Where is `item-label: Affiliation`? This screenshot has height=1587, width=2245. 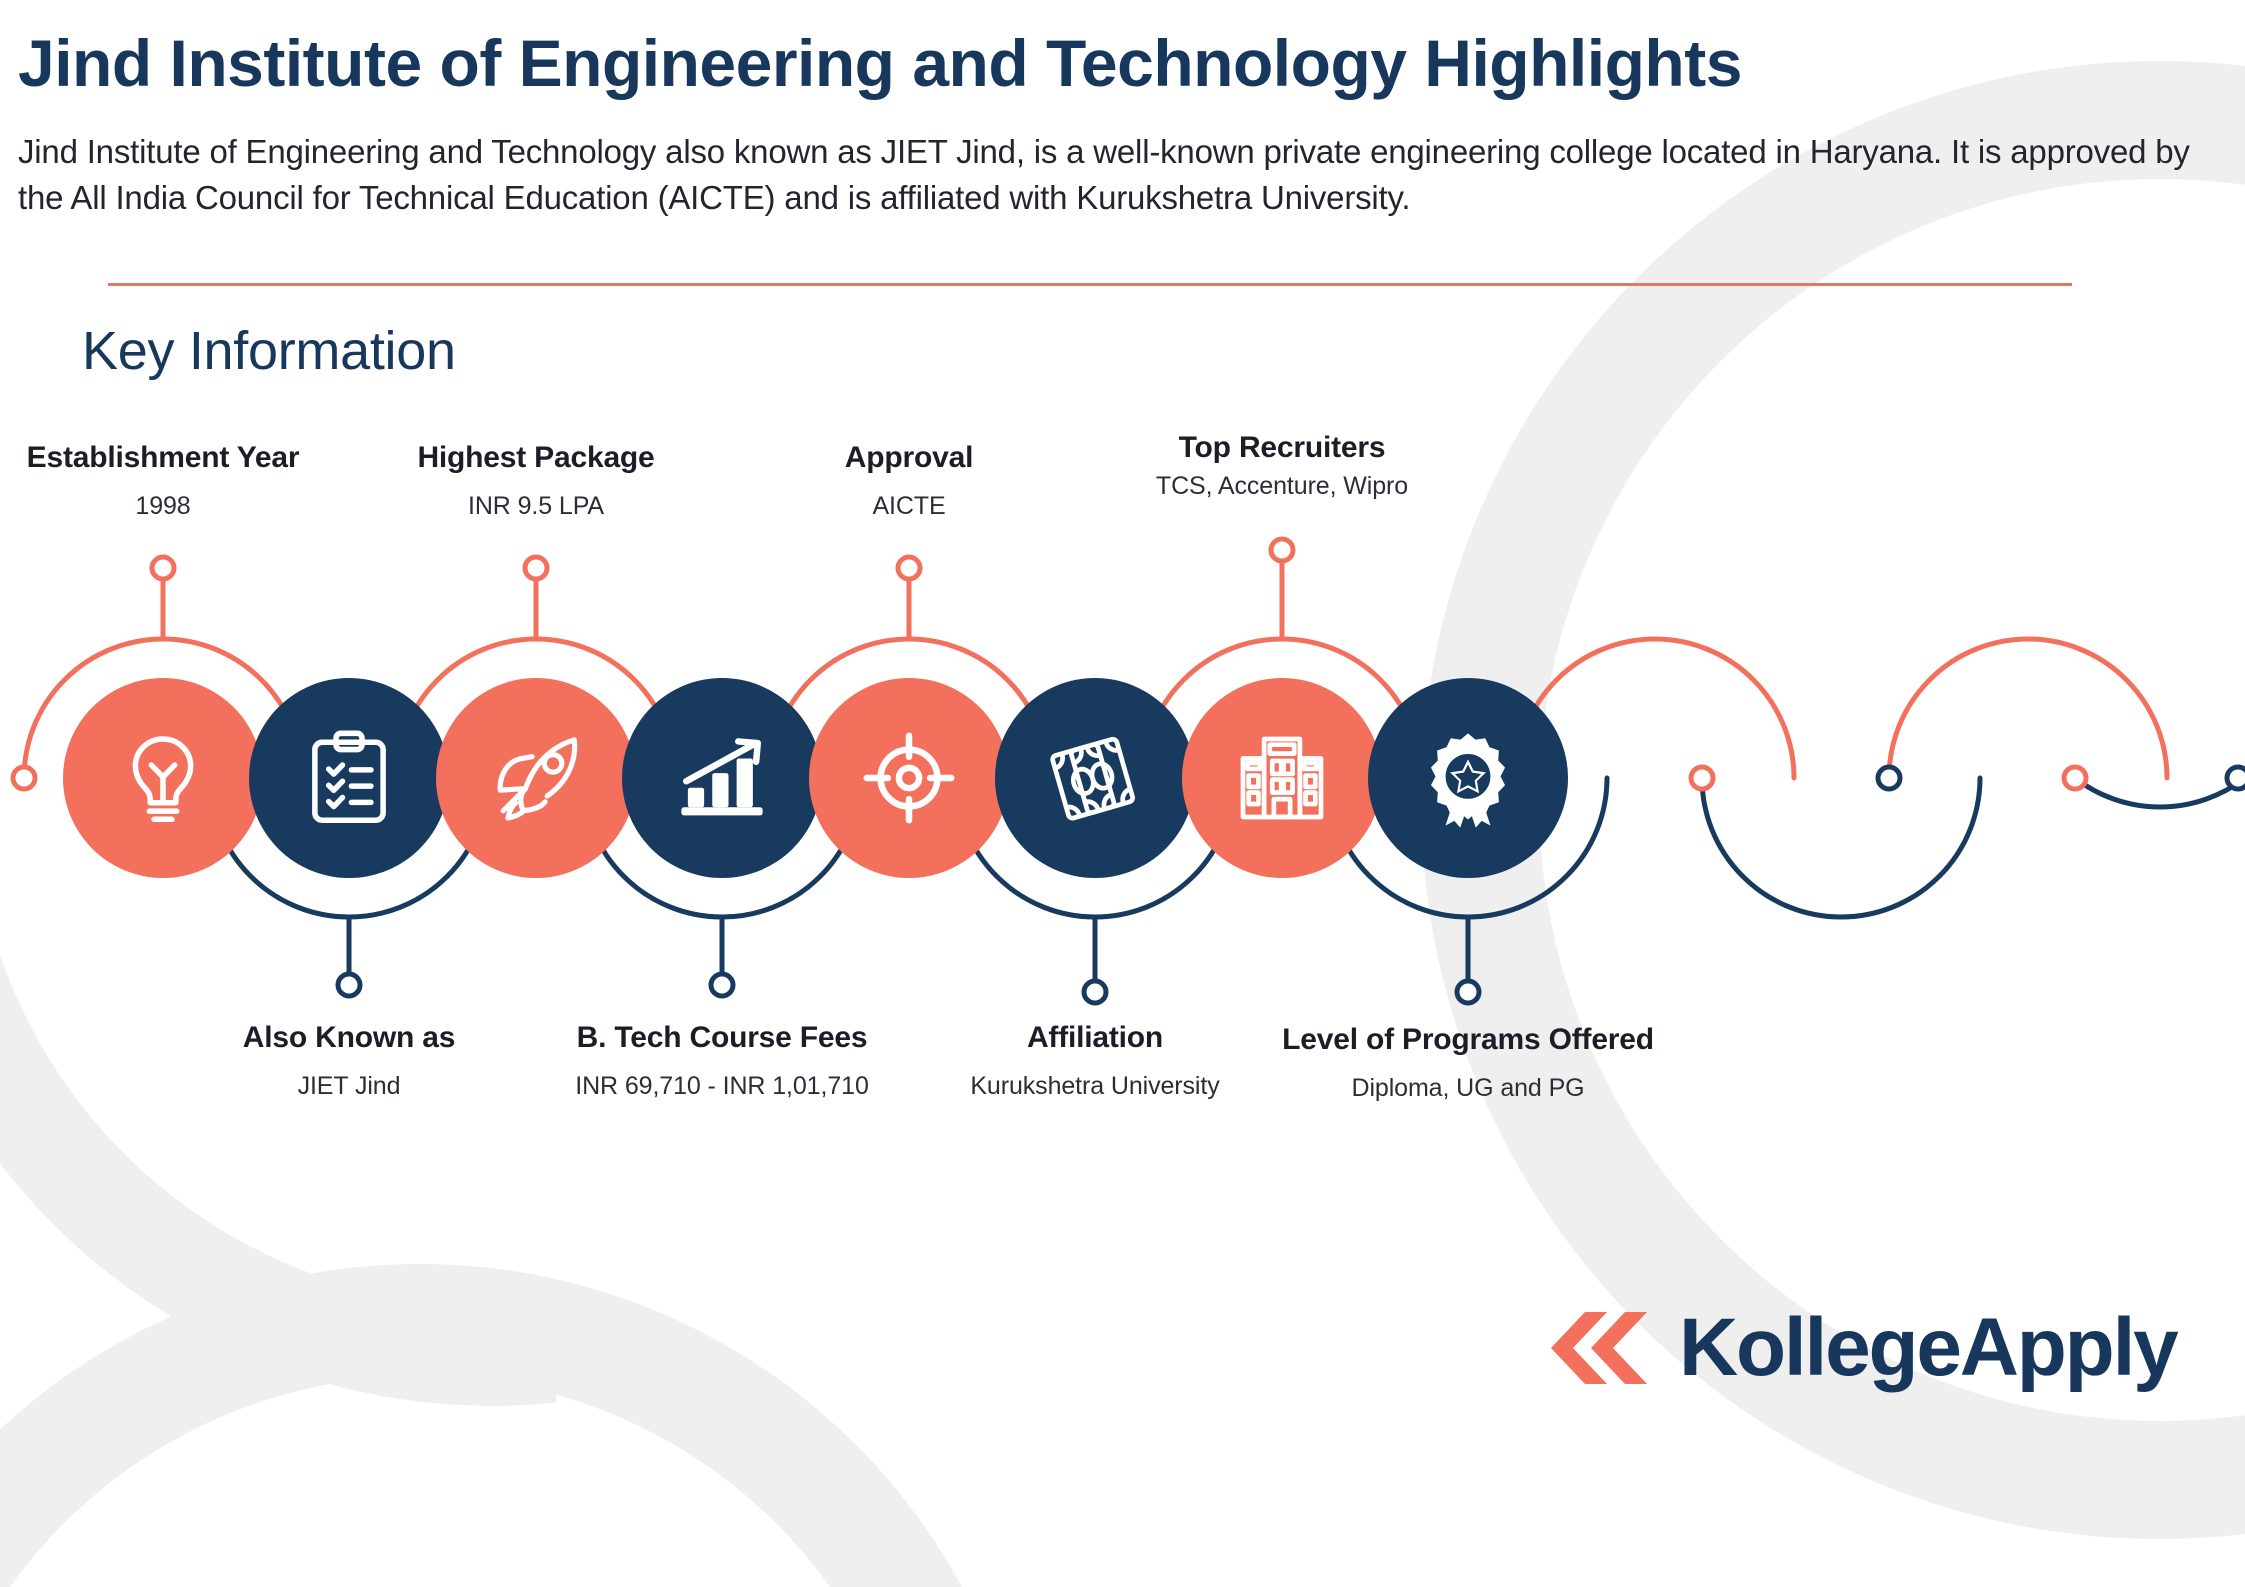
item-label: Affiliation is located at coordinates (1095, 1037).